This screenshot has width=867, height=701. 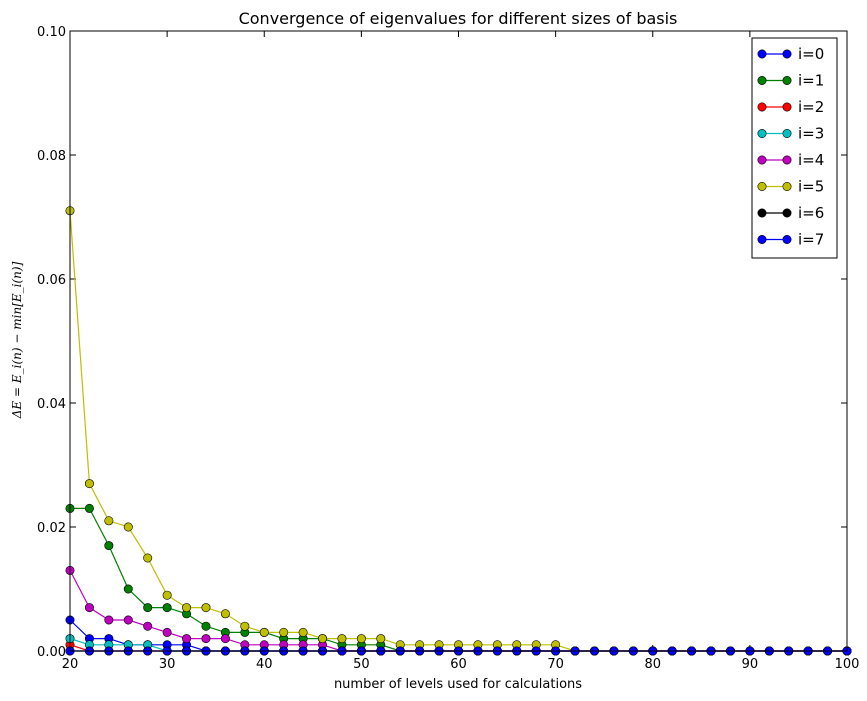 What do you see at coordinates (458, 684) in the screenshot?
I see `x-axis-label: number of levels used for calculations` at bounding box center [458, 684].